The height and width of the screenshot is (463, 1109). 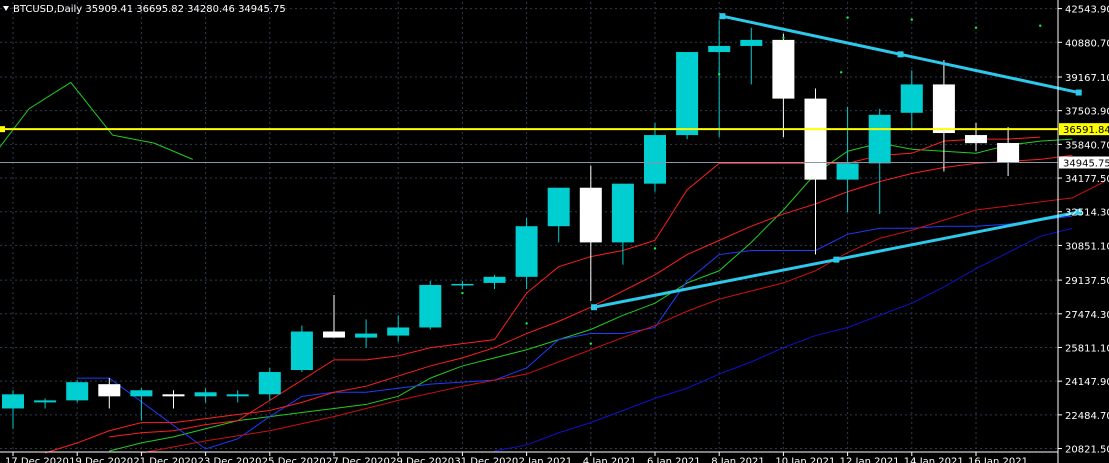 What do you see at coordinates (1087, 348) in the screenshot?
I see `y-tick-label: 25811.10` at bounding box center [1087, 348].